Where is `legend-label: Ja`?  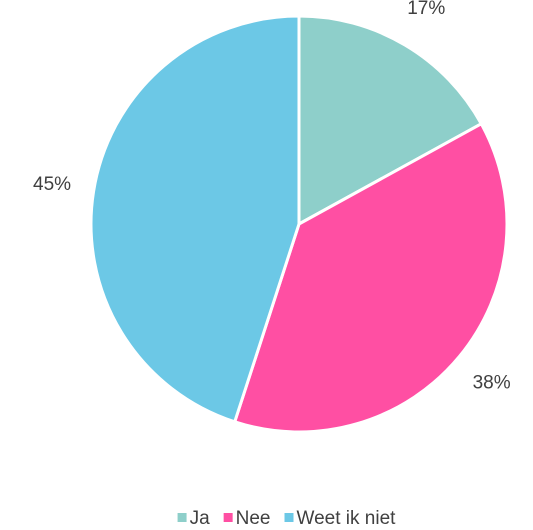 legend-label: Ja is located at coordinates (200, 518).